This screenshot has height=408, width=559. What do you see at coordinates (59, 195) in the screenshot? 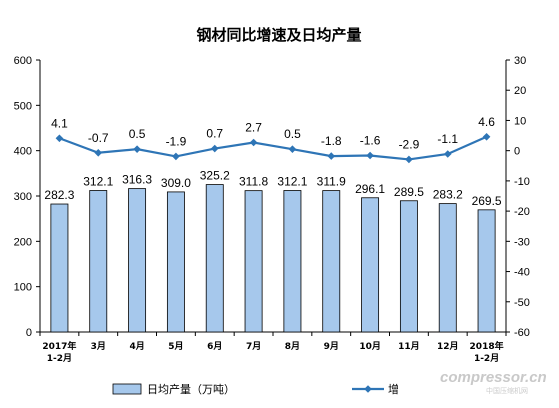
I see `bar-label: 282.3` at bounding box center [59, 195].